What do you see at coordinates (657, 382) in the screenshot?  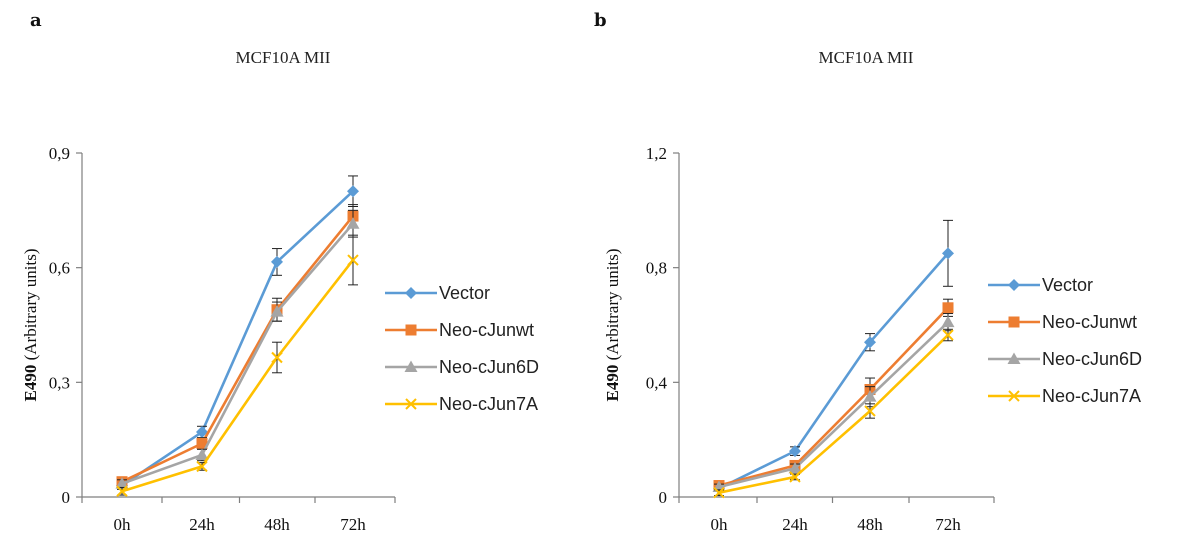 I see `y-tick-label: 0,4` at bounding box center [657, 382].